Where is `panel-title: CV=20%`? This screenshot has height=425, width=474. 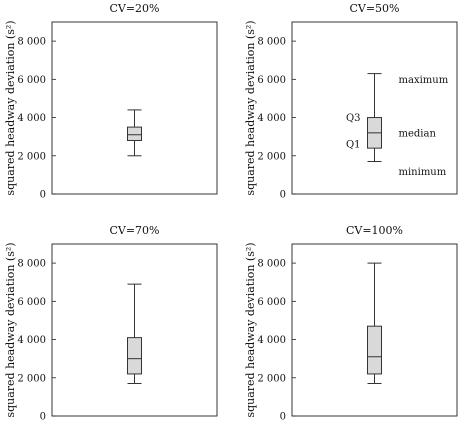
panel-title: CV=20% is located at coordinates (134, 8).